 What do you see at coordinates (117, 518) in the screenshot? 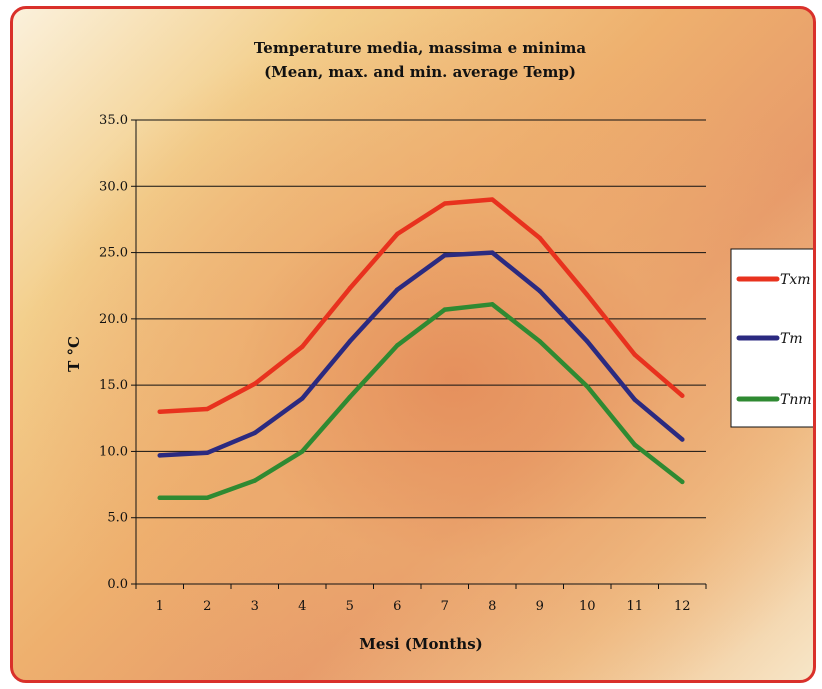
I see `y-tick-label: 5.0` at bounding box center [117, 518].